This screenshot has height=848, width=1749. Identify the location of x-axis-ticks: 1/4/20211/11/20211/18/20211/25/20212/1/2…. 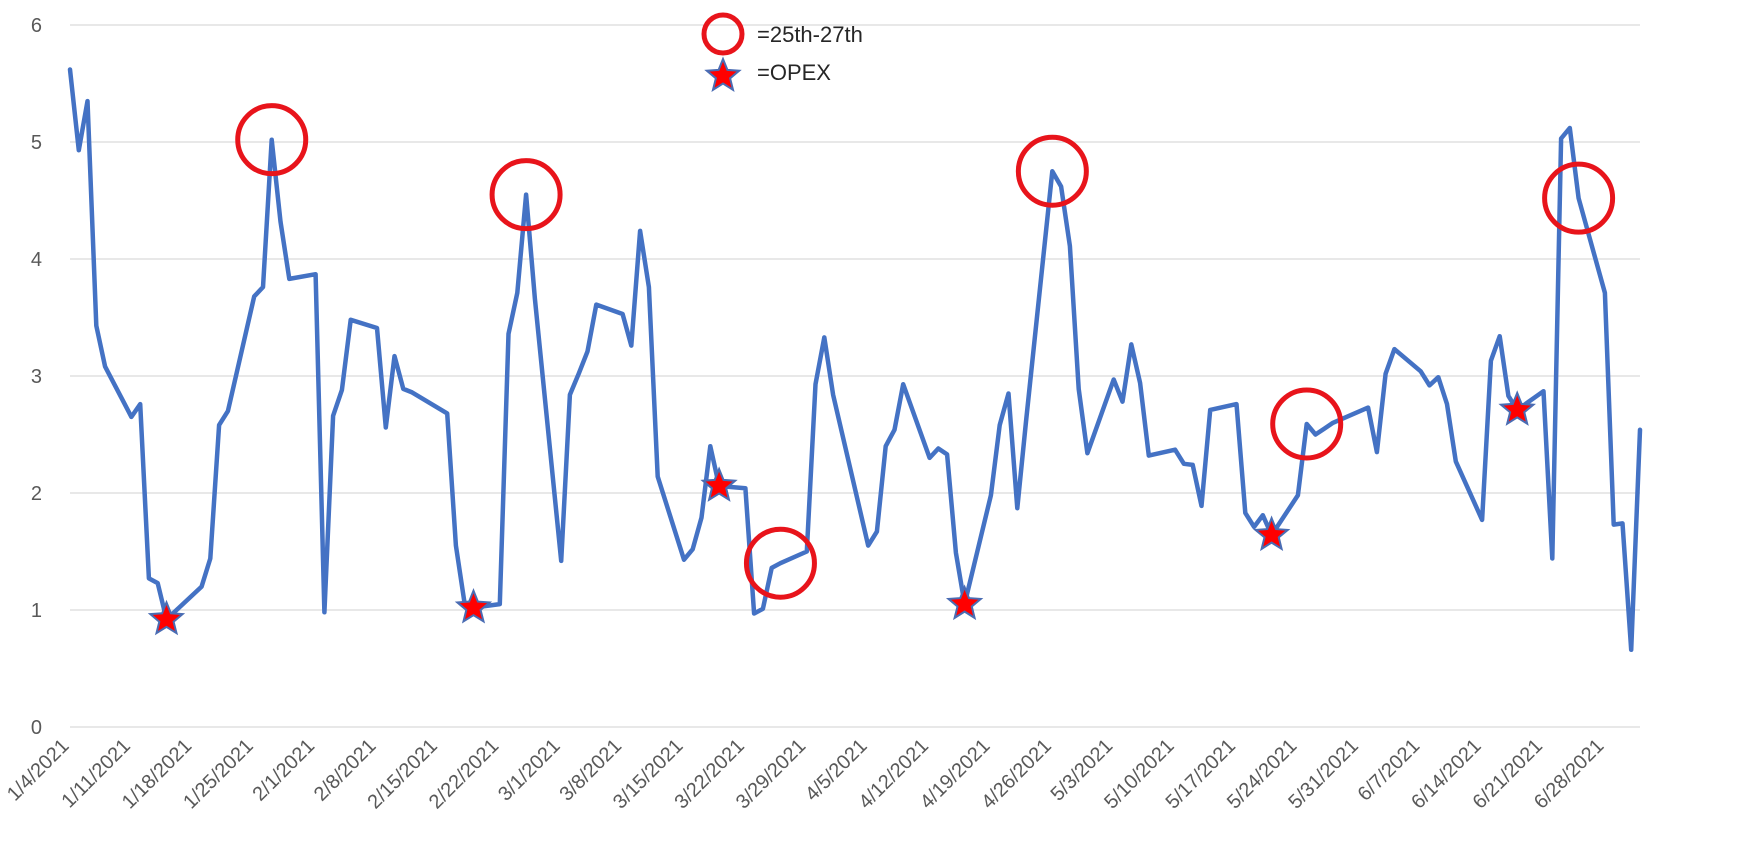
(806, 774).